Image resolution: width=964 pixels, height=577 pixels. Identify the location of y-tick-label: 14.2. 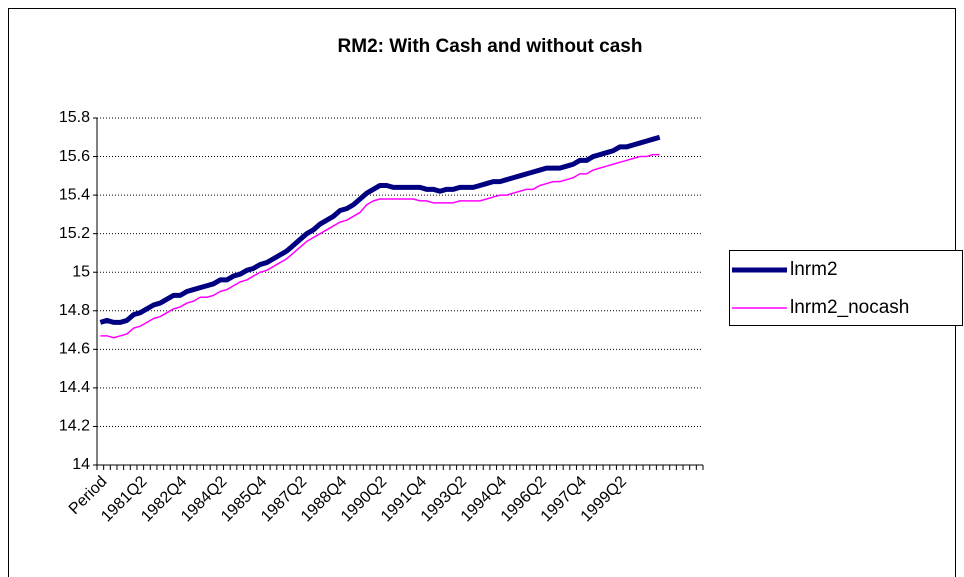
(74, 426).